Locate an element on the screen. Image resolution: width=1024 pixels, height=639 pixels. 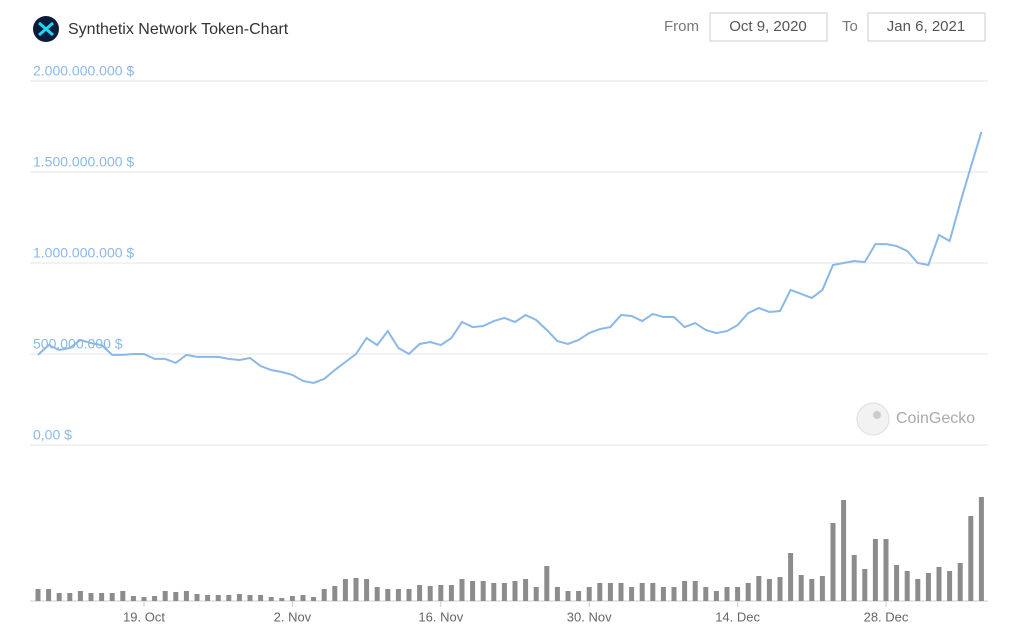
y-tick-label: 500.000.000 $ is located at coordinates (78, 344).